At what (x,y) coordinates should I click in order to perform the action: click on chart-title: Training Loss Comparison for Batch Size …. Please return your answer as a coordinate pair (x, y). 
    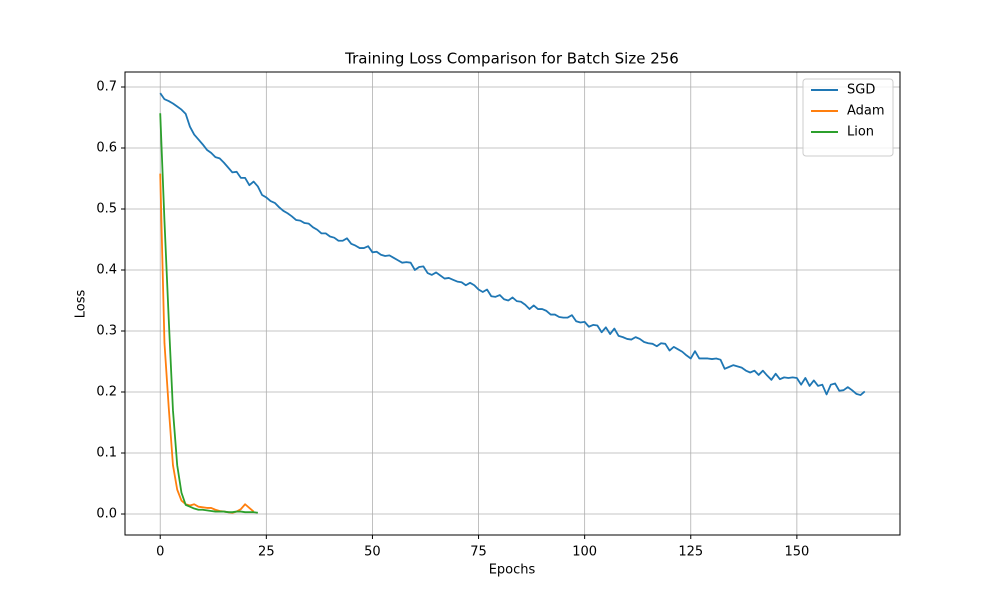
    Looking at the image, I should click on (511, 59).